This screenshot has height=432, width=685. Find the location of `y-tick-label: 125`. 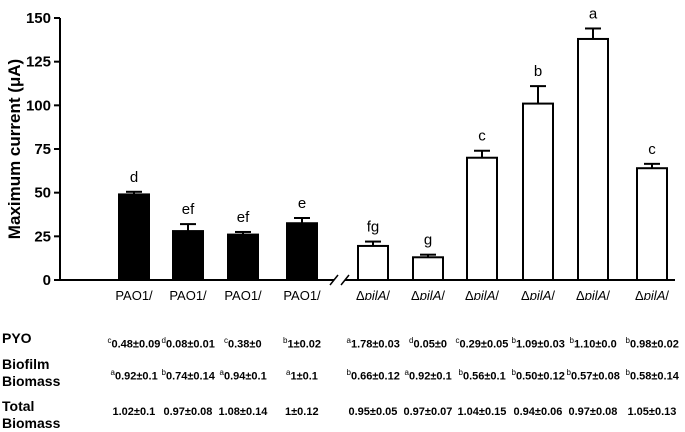

y-tick-label: 125 is located at coordinates (38, 62).